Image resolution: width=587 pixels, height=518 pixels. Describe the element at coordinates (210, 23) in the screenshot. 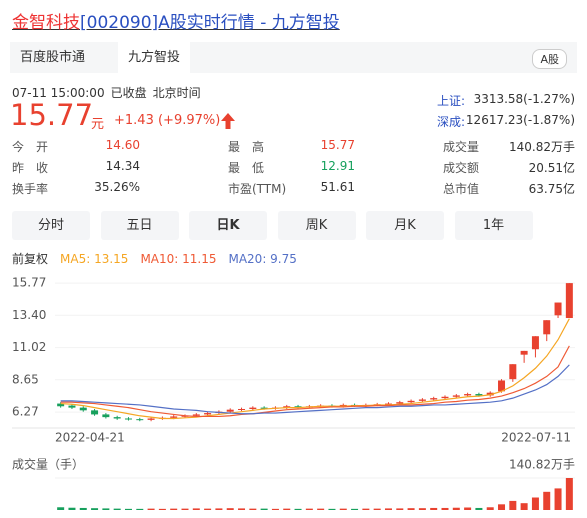

I see `title-rest: [002090]A股实时行情 - 九方智投` at that location.